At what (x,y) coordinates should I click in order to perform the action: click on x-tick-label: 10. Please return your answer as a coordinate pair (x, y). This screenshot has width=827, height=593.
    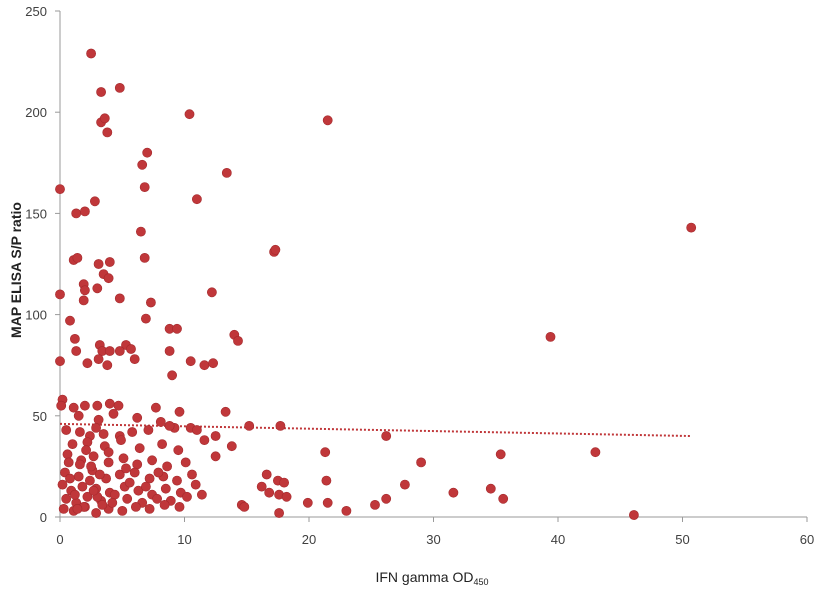
    Looking at the image, I should click on (184, 539).